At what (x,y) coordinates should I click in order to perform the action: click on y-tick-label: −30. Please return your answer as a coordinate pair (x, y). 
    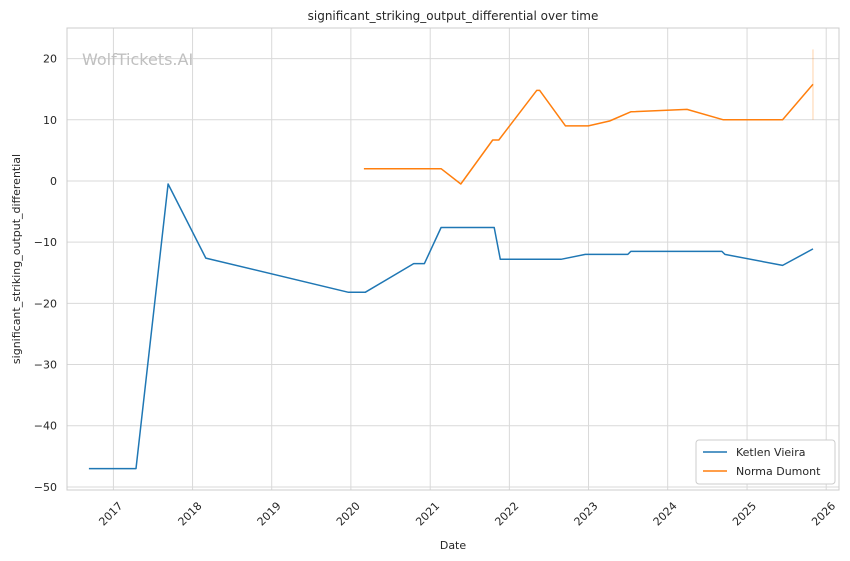
    Looking at the image, I should click on (45, 365).